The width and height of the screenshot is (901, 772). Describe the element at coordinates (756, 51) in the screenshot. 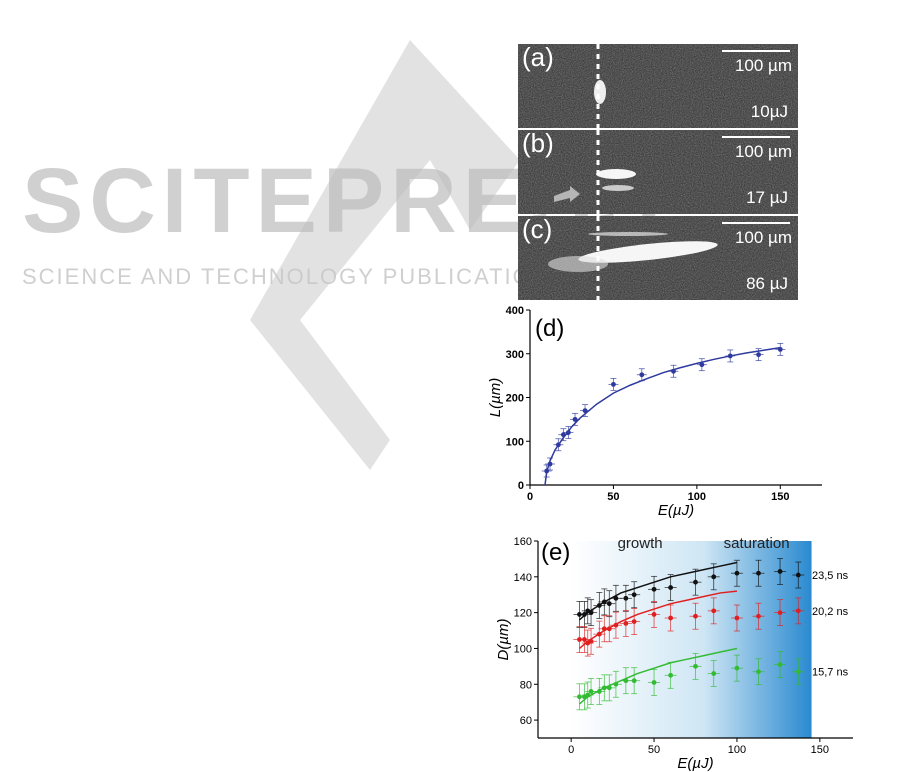

I see `scale-bar-a` at that location.